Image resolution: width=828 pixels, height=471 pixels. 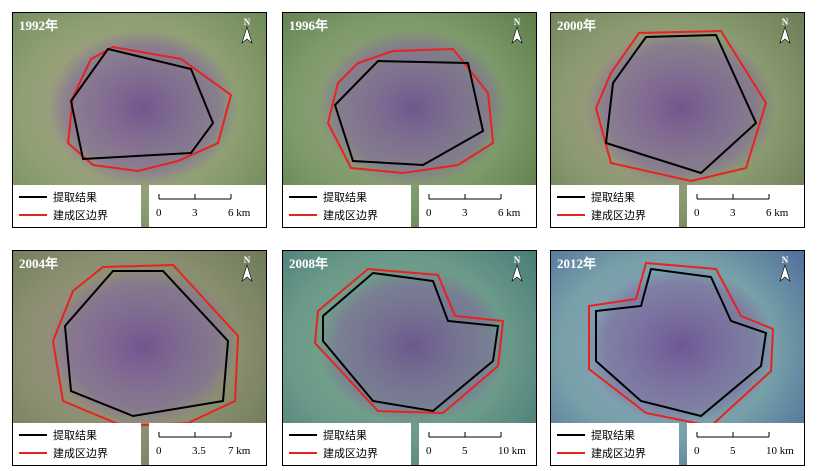 I want to click on scale-label: 7 km, so click(x=239, y=451).